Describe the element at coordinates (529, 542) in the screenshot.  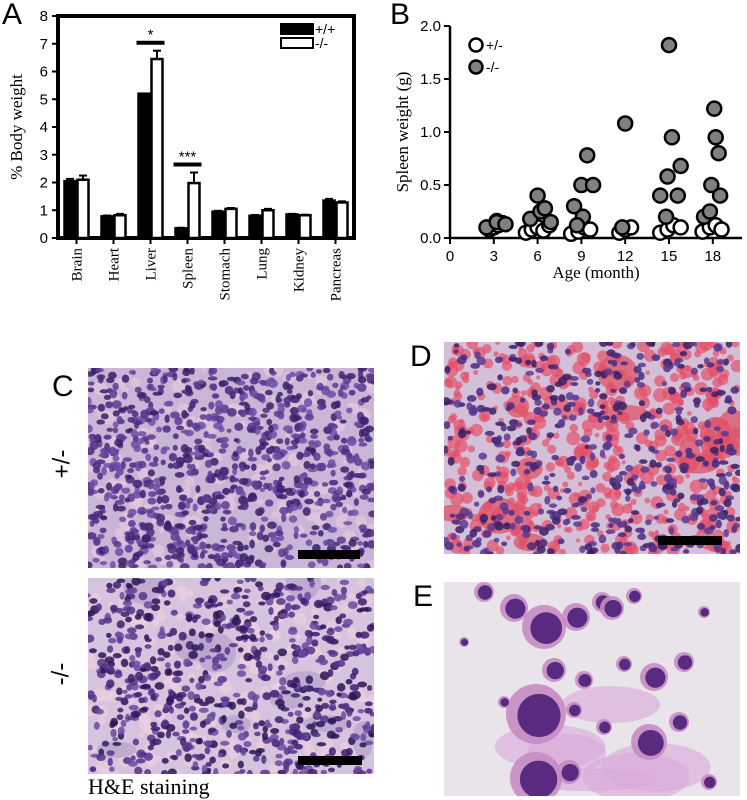
I see `large-cell` at that location.